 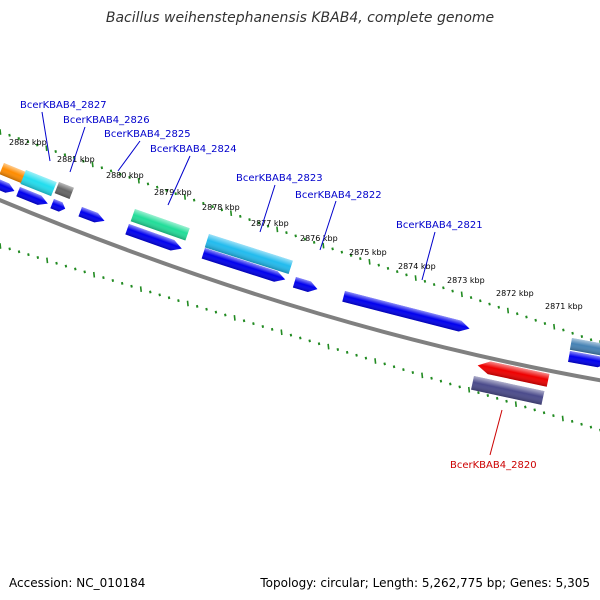 What do you see at coordinates (279, 178) in the screenshot?
I see `gene-label-bcerkbab4-2823: BcerKBAB4_2823` at bounding box center [279, 178].